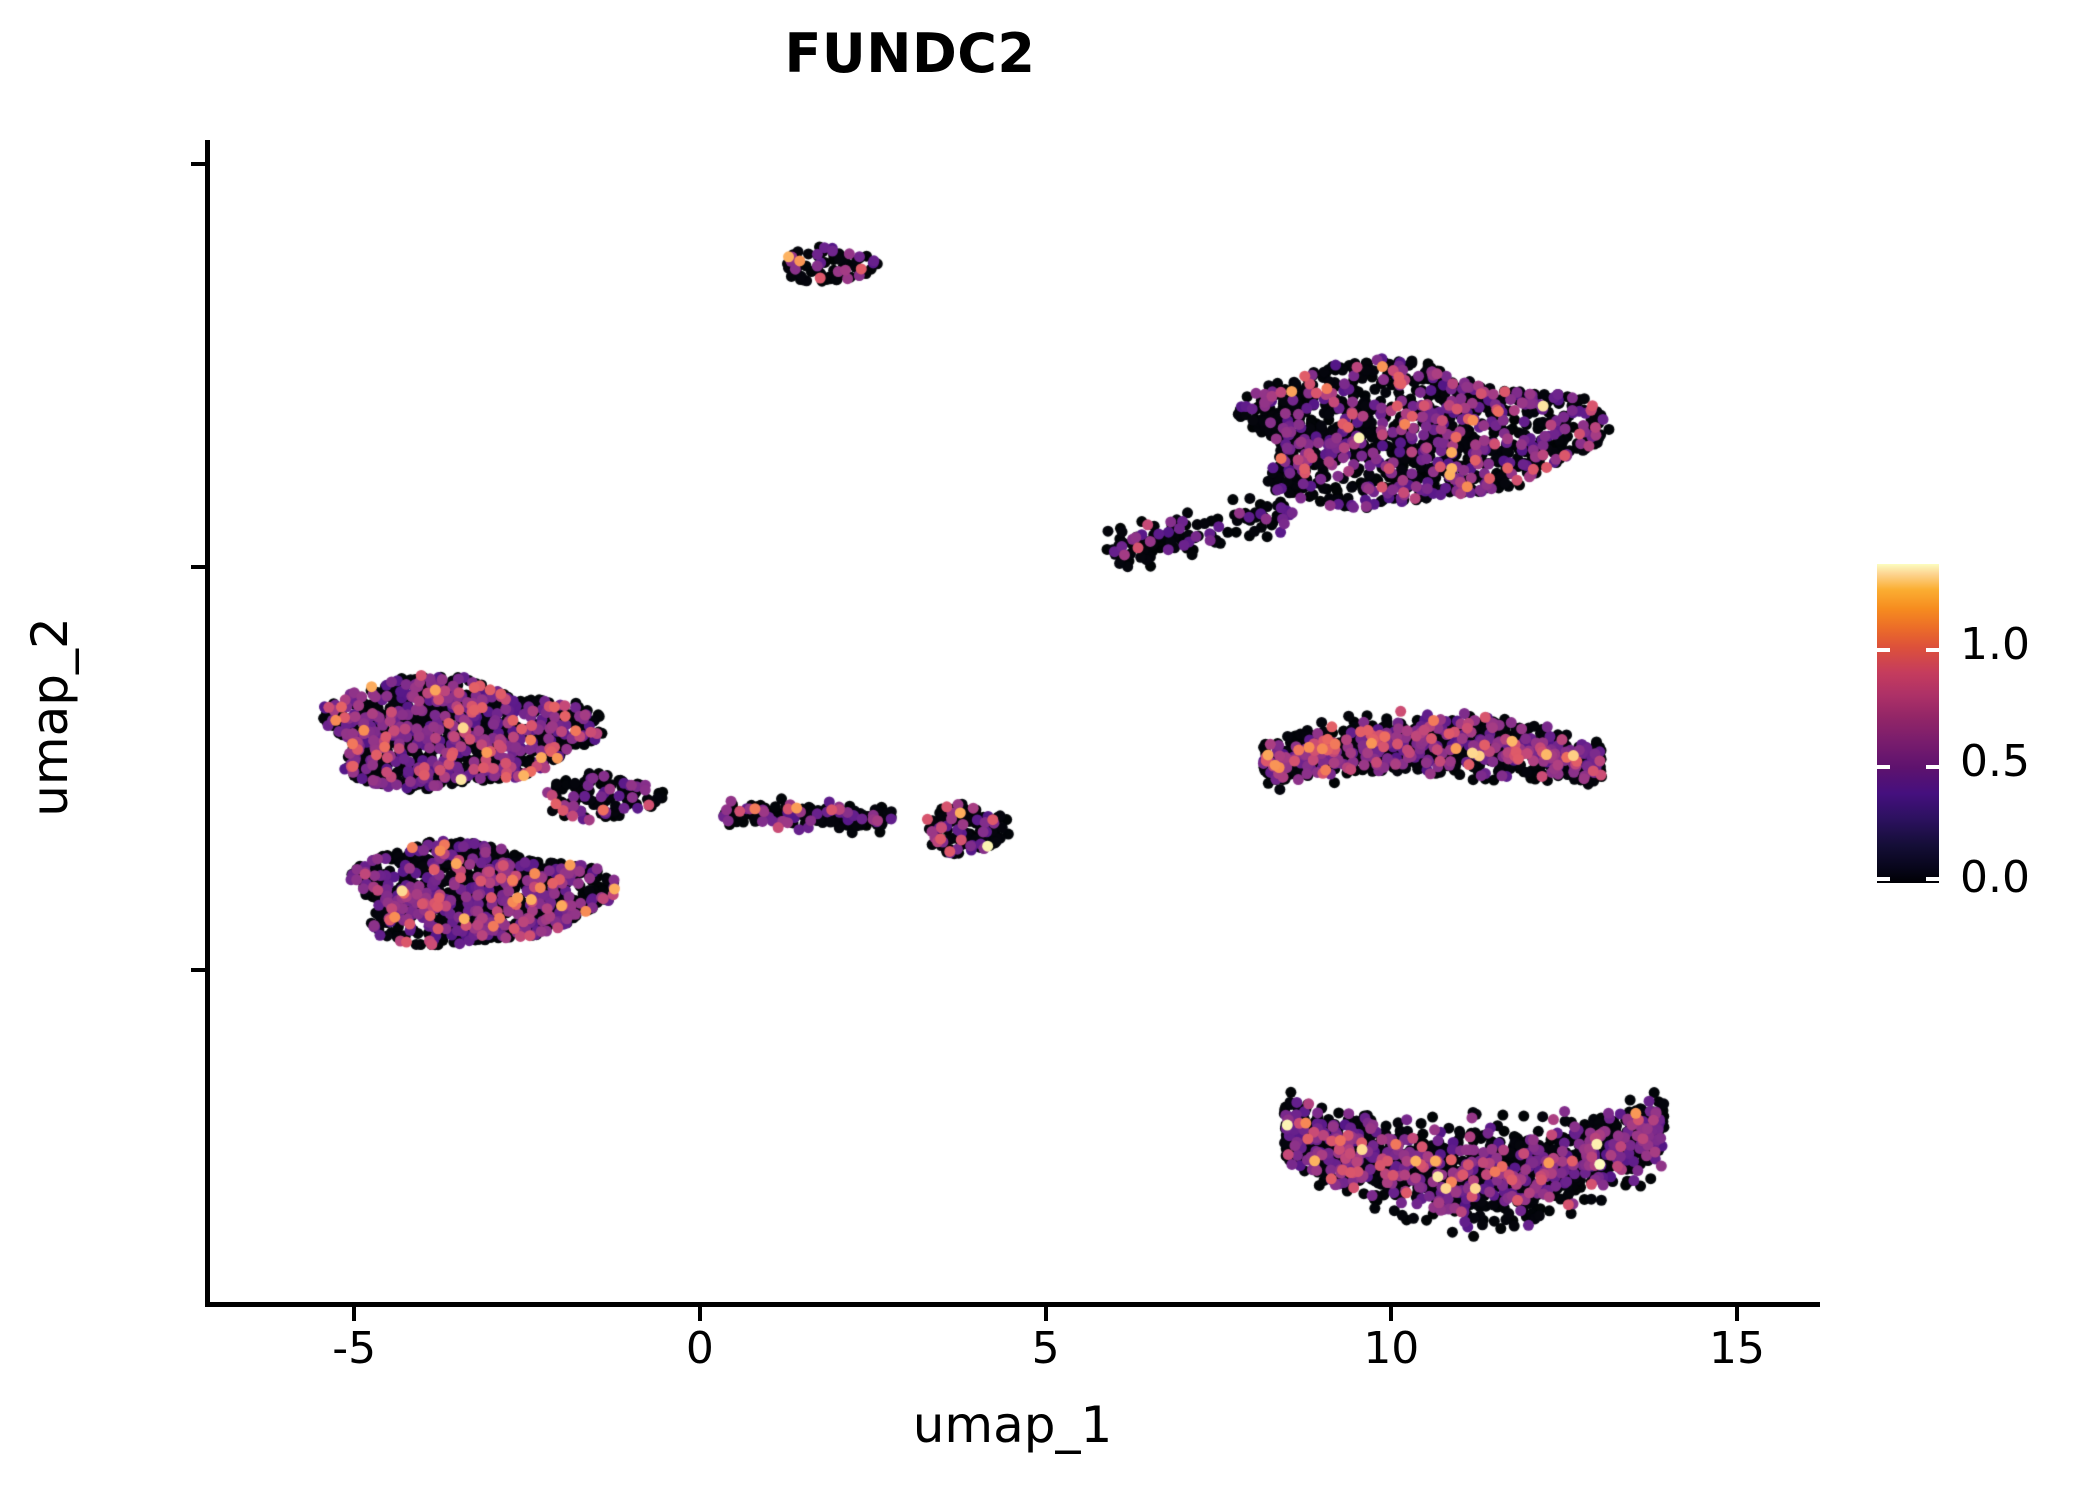 The height and width of the screenshot is (1500, 2100). I want to click on colorbar-tick-label: 1.0, so click(1995, 645).